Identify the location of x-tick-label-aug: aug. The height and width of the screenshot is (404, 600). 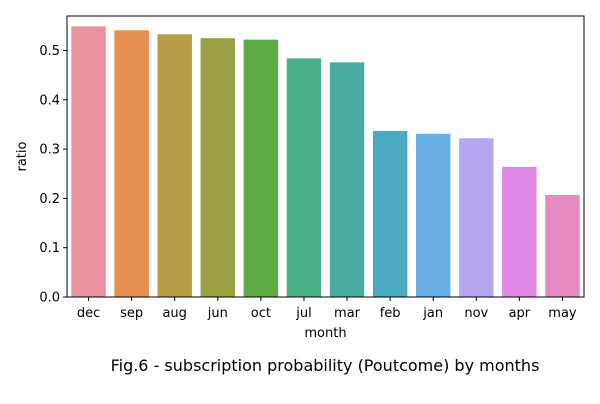
(174, 313).